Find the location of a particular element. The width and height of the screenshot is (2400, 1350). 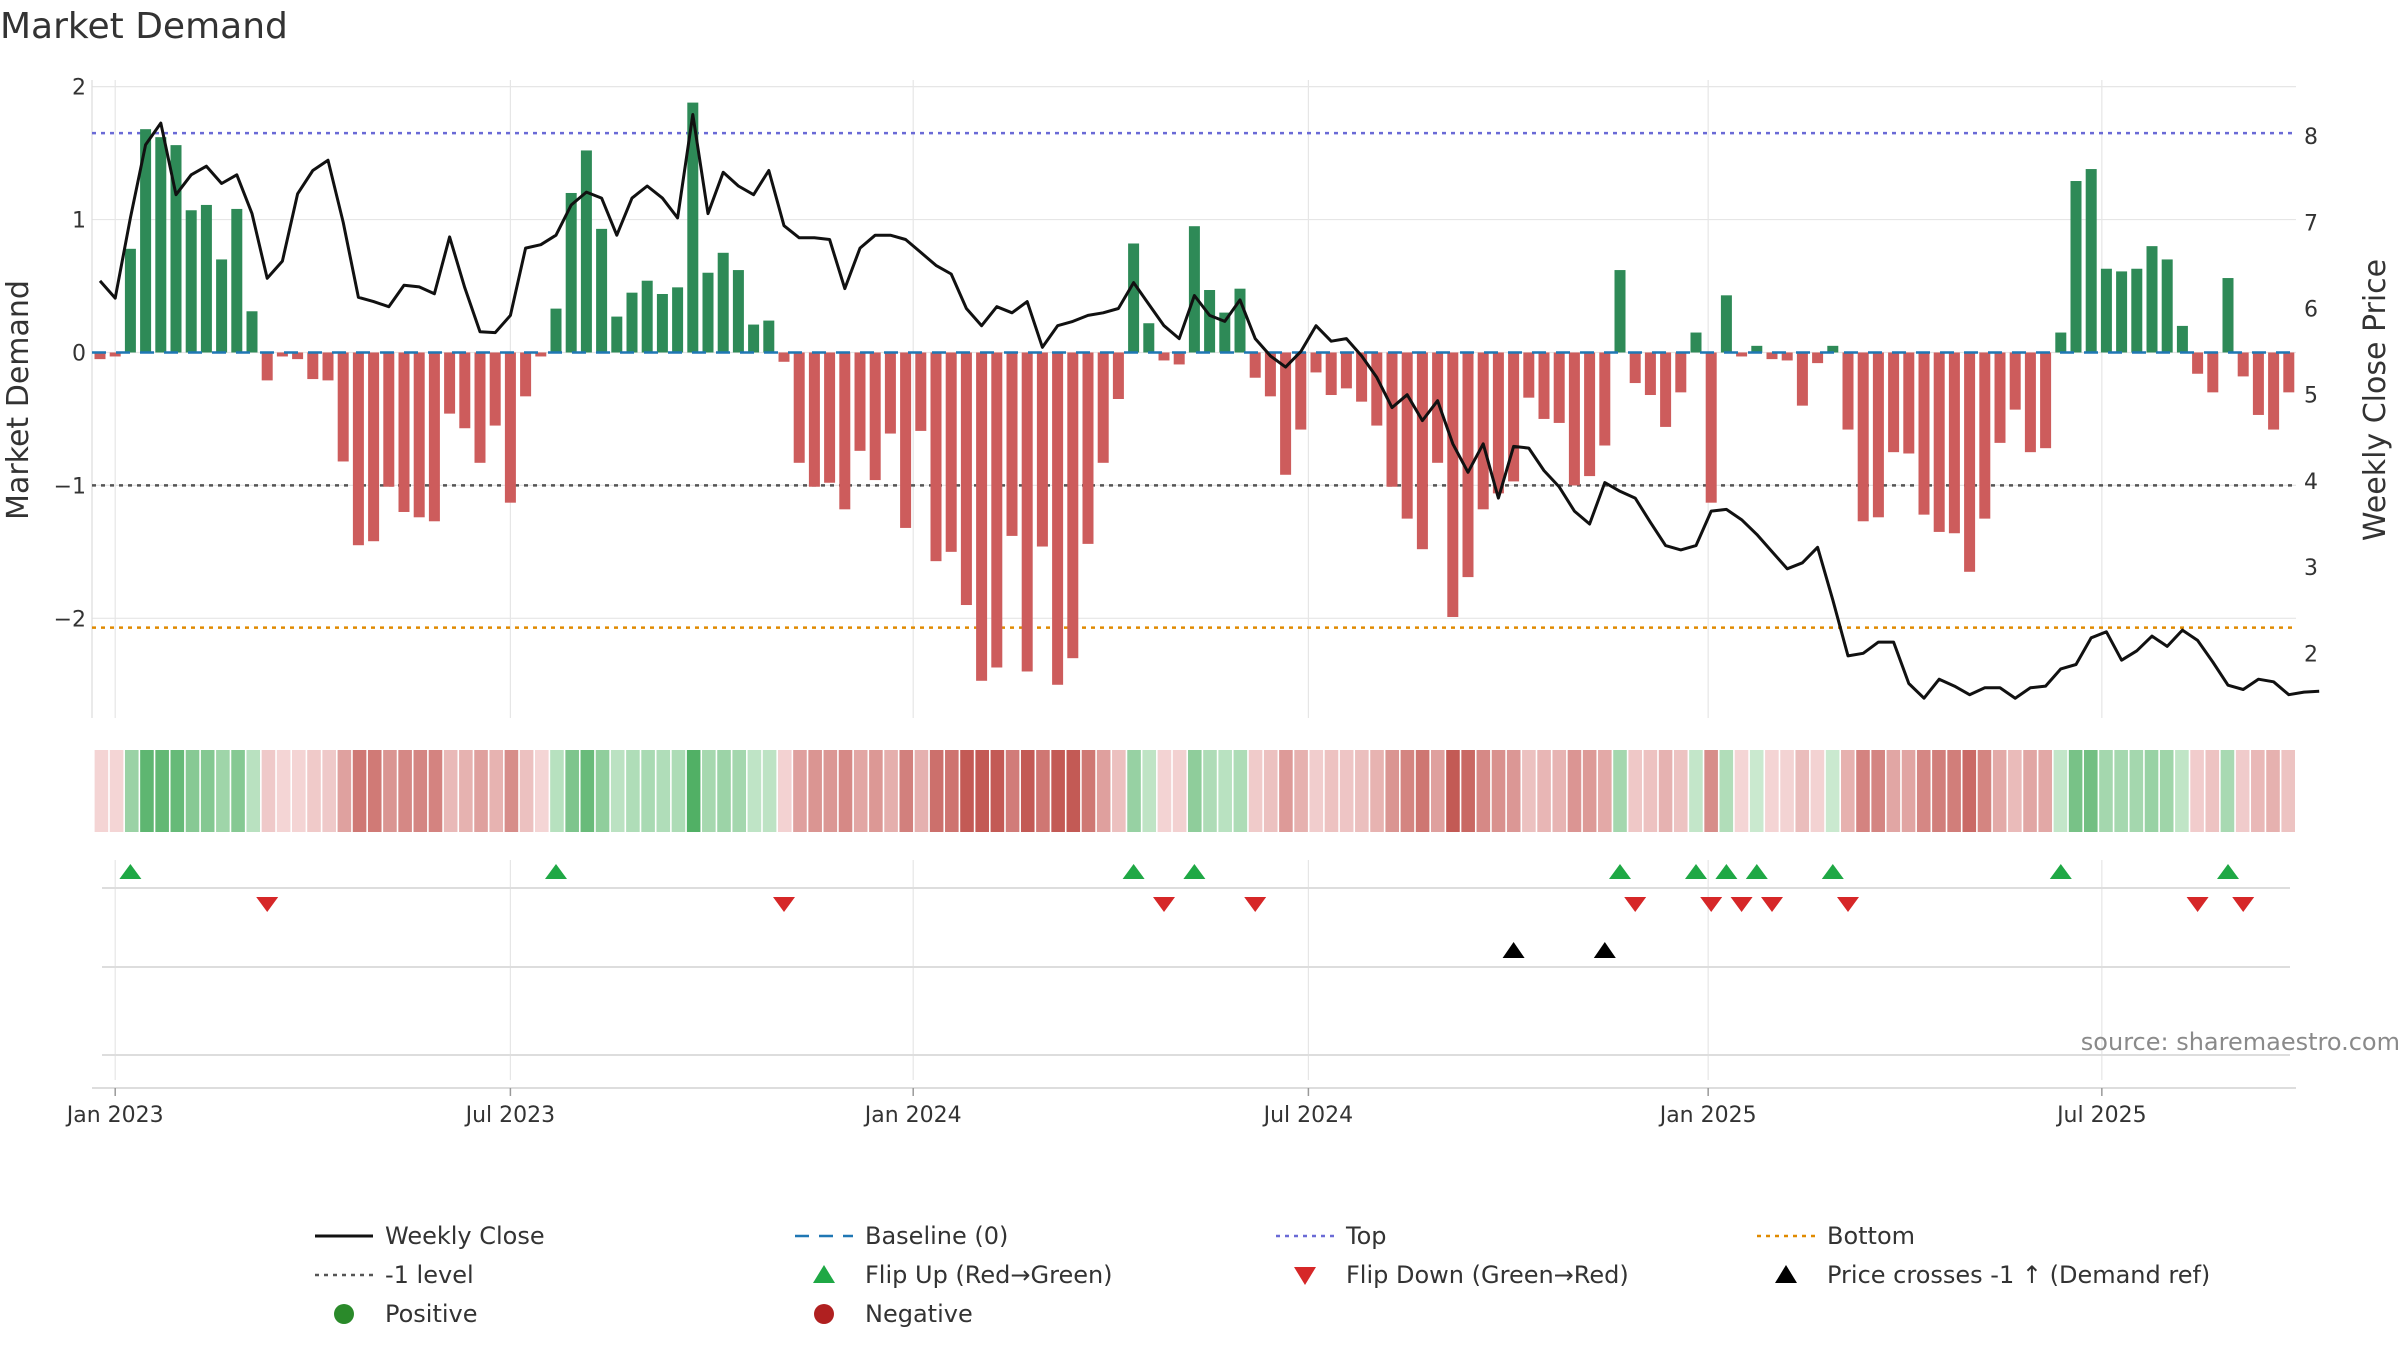

legend-swatch-flip_down is located at coordinates (1305, 1276).